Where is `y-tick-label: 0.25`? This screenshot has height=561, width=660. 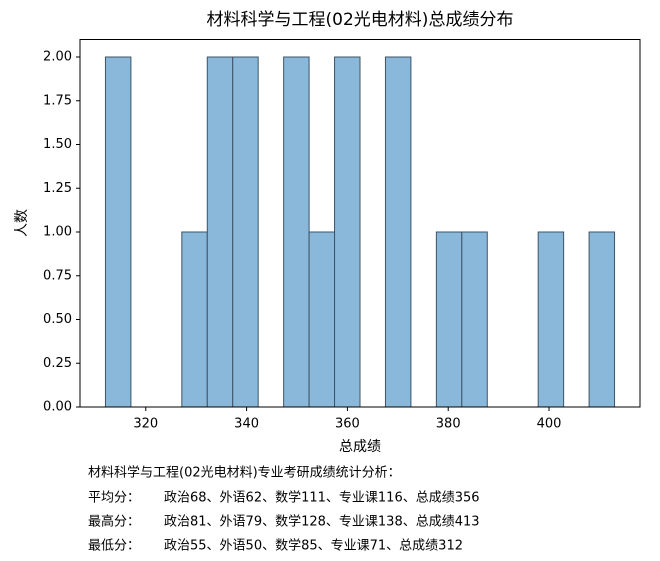 y-tick-label: 0.25 is located at coordinates (57, 363).